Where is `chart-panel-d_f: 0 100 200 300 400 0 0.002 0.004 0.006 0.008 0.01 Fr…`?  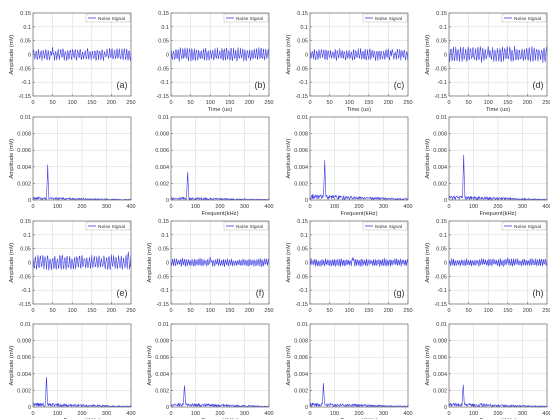
chart-panel-d_f: 0 100 200 300 400 0 0.002 0.004 0.006 0.008 0.01 Fr… is located at coordinates (487, 166).